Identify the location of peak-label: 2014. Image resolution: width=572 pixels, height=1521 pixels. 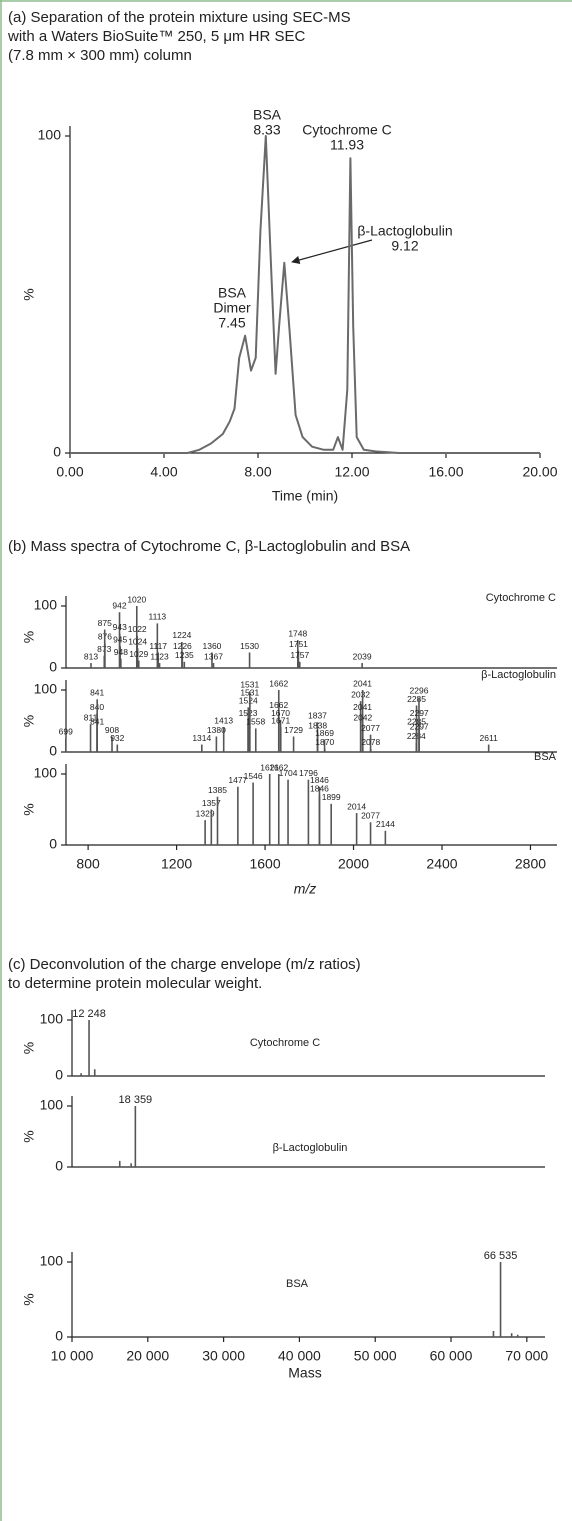
(356, 806).